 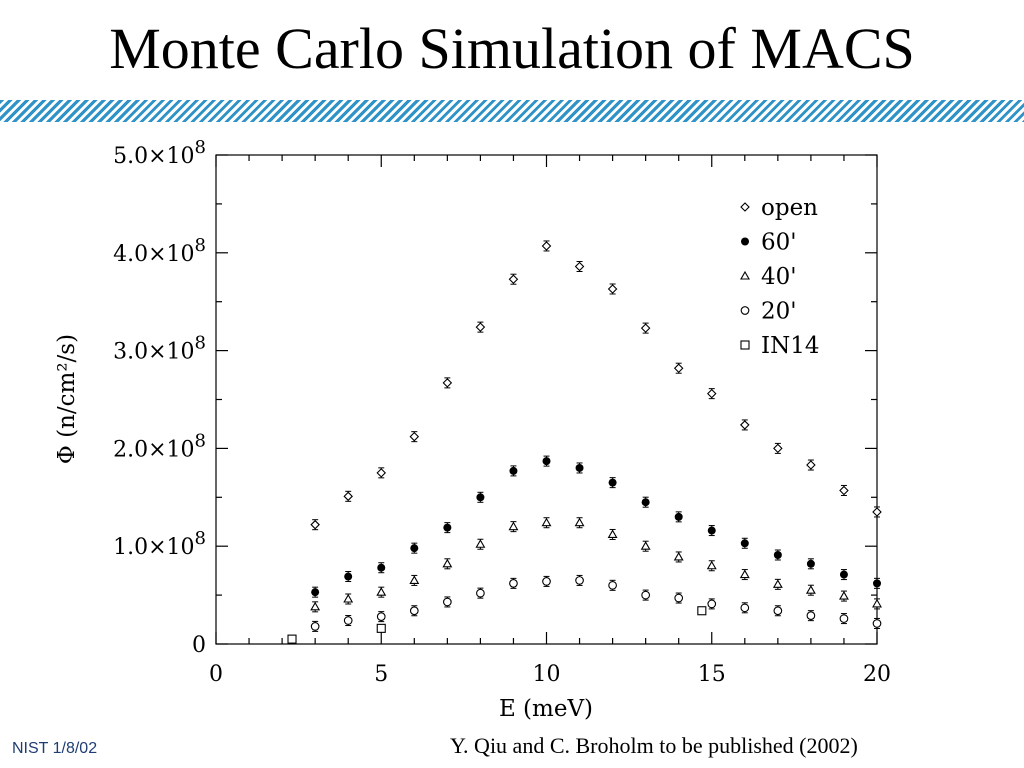 I want to click on legend-item: 60', so click(x=769, y=243).